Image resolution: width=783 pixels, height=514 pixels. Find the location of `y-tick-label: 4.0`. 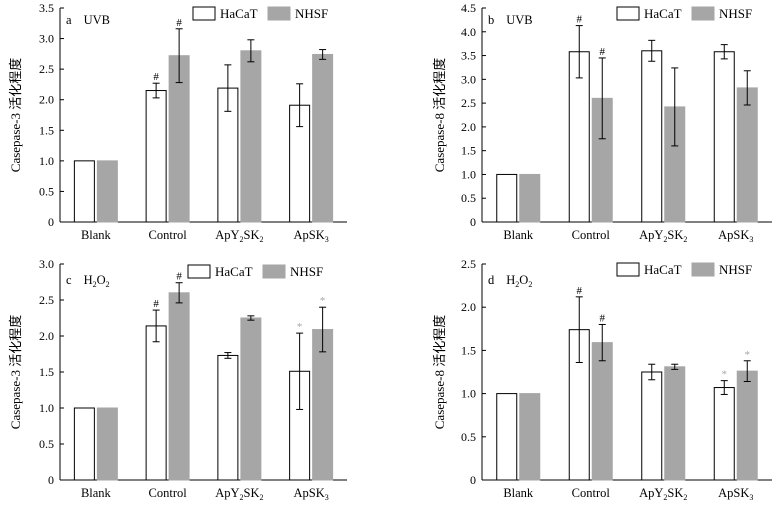

y-tick-label: 4.0 is located at coordinates (468, 32).